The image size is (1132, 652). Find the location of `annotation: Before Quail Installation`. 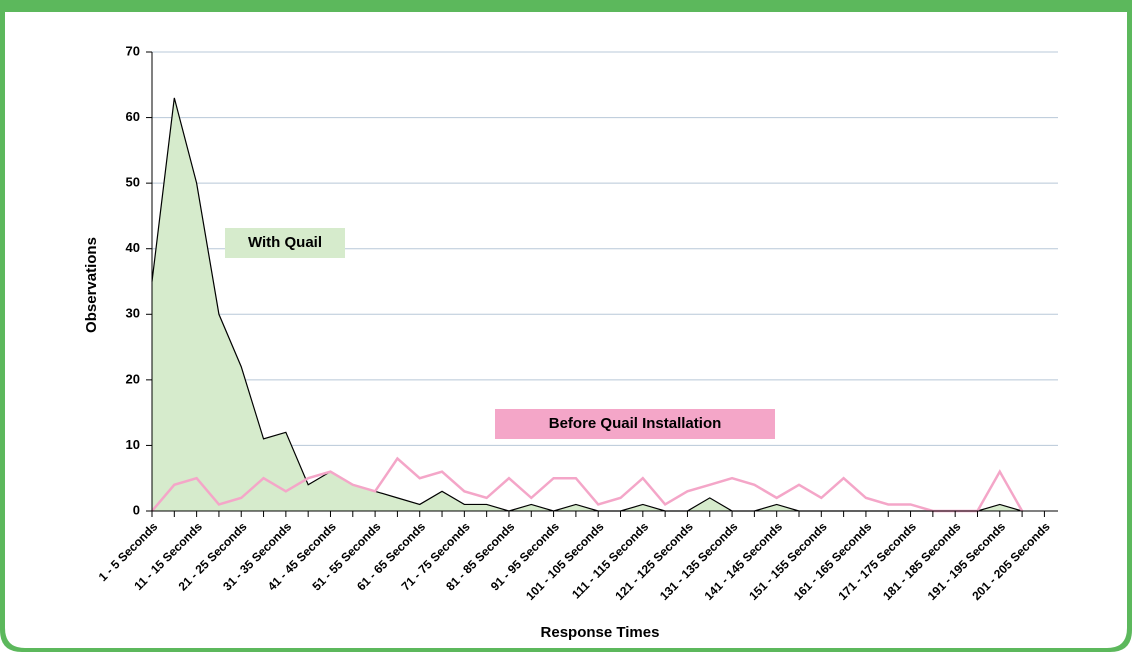

annotation: Before Quail Installation is located at coordinates (635, 423).